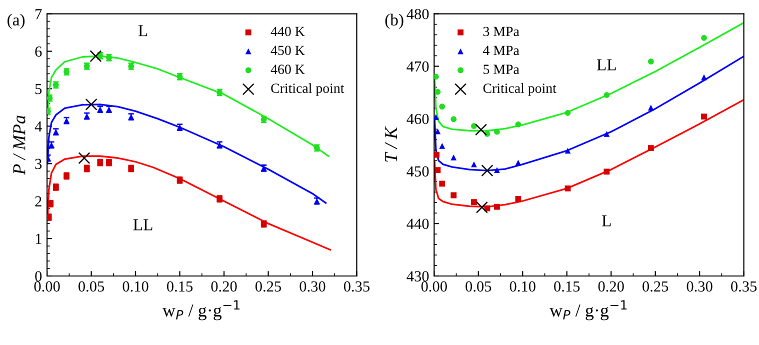 This screenshot has height=345, width=759. I want to click on y-tick-label: 5, so click(38, 89).